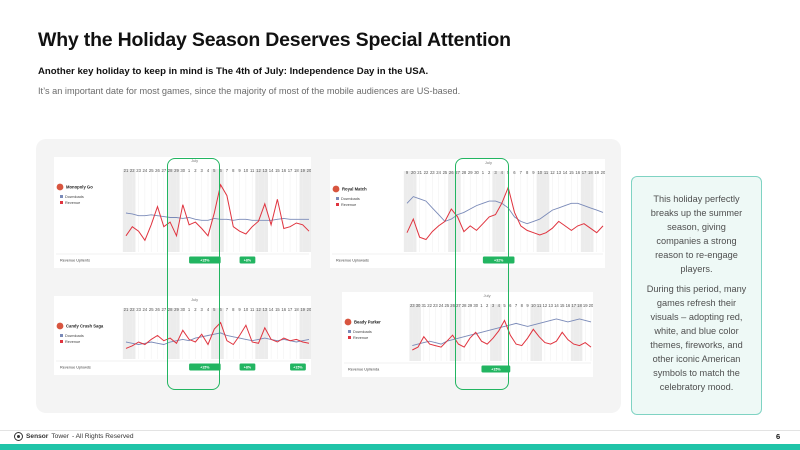 The width and height of the screenshot is (800, 450). What do you see at coordinates (132, 170) in the screenshot?
I see `x-tick-label: 22` at bounding box center [132, 170].